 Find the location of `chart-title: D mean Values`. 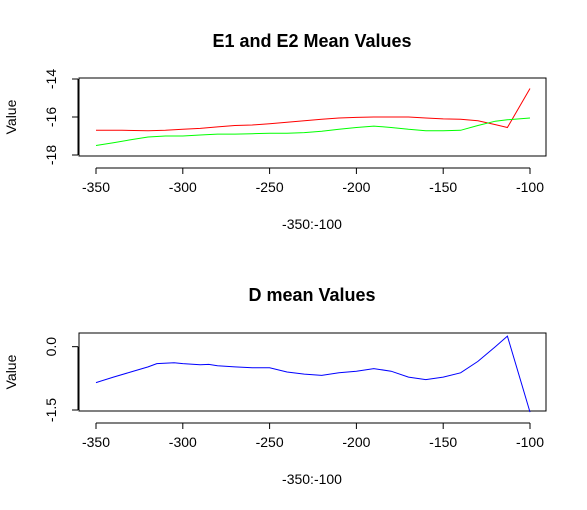

chart-title: D mean Values is located at coordinates (311, 295).